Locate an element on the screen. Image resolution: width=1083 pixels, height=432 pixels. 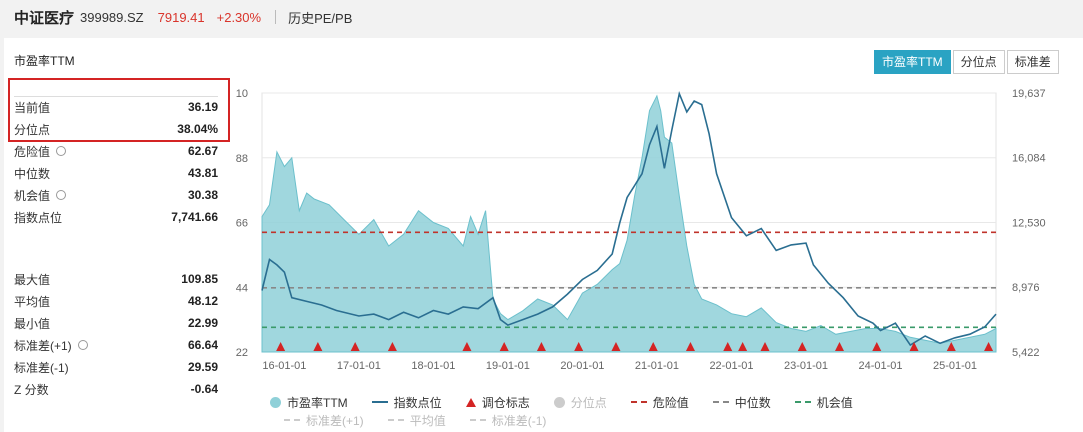
stat-label: 最小值 is located at coordinates (32, 323).